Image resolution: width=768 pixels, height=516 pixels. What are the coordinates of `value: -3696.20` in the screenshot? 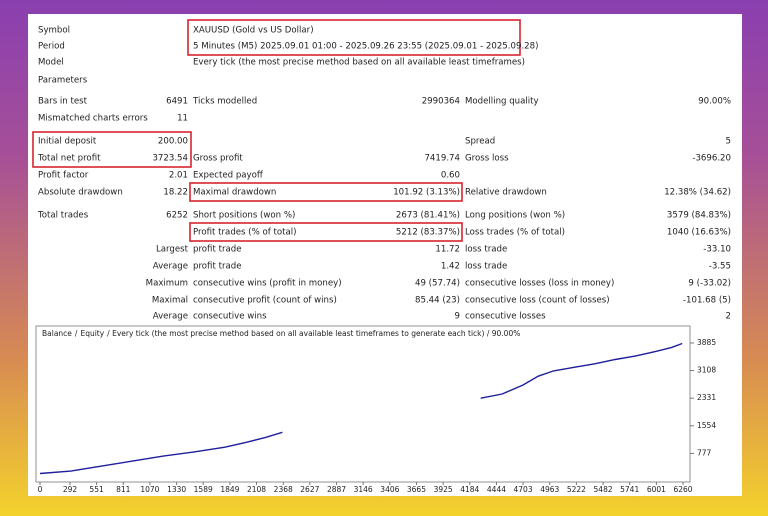 It's located at (711, 159).